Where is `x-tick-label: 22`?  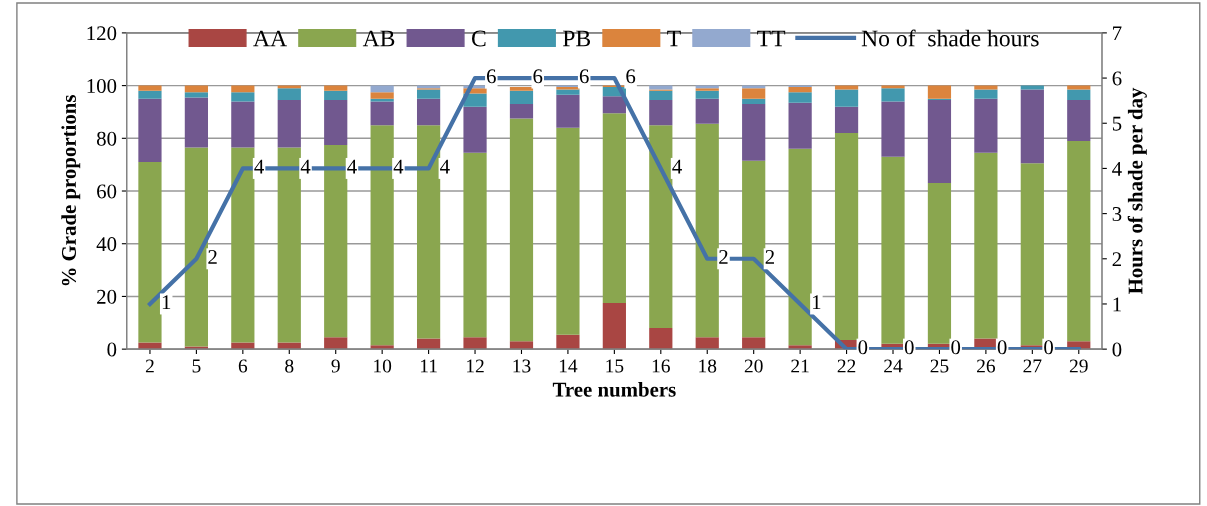 x-tick-label: 22 is located at coordinates (846, 366).